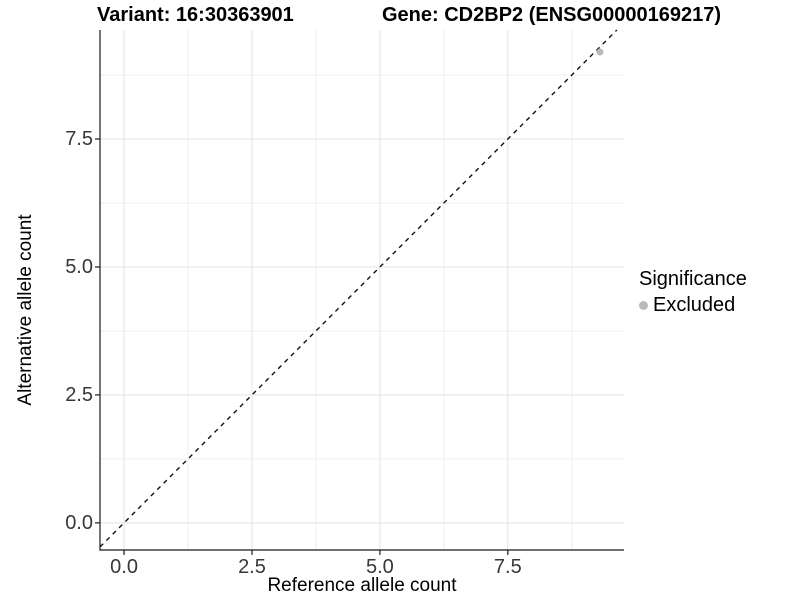 Image resolution: width=800 pixels, height=600 pixels. What do you see at coordinates (124, 567) in the screenshot?
I see `x-tick-label: 0.0` at bounding box center [124, 567].